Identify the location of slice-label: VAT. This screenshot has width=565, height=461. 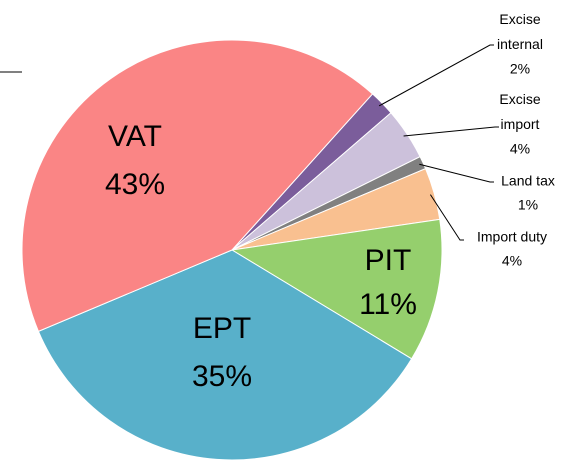
(135, 136).